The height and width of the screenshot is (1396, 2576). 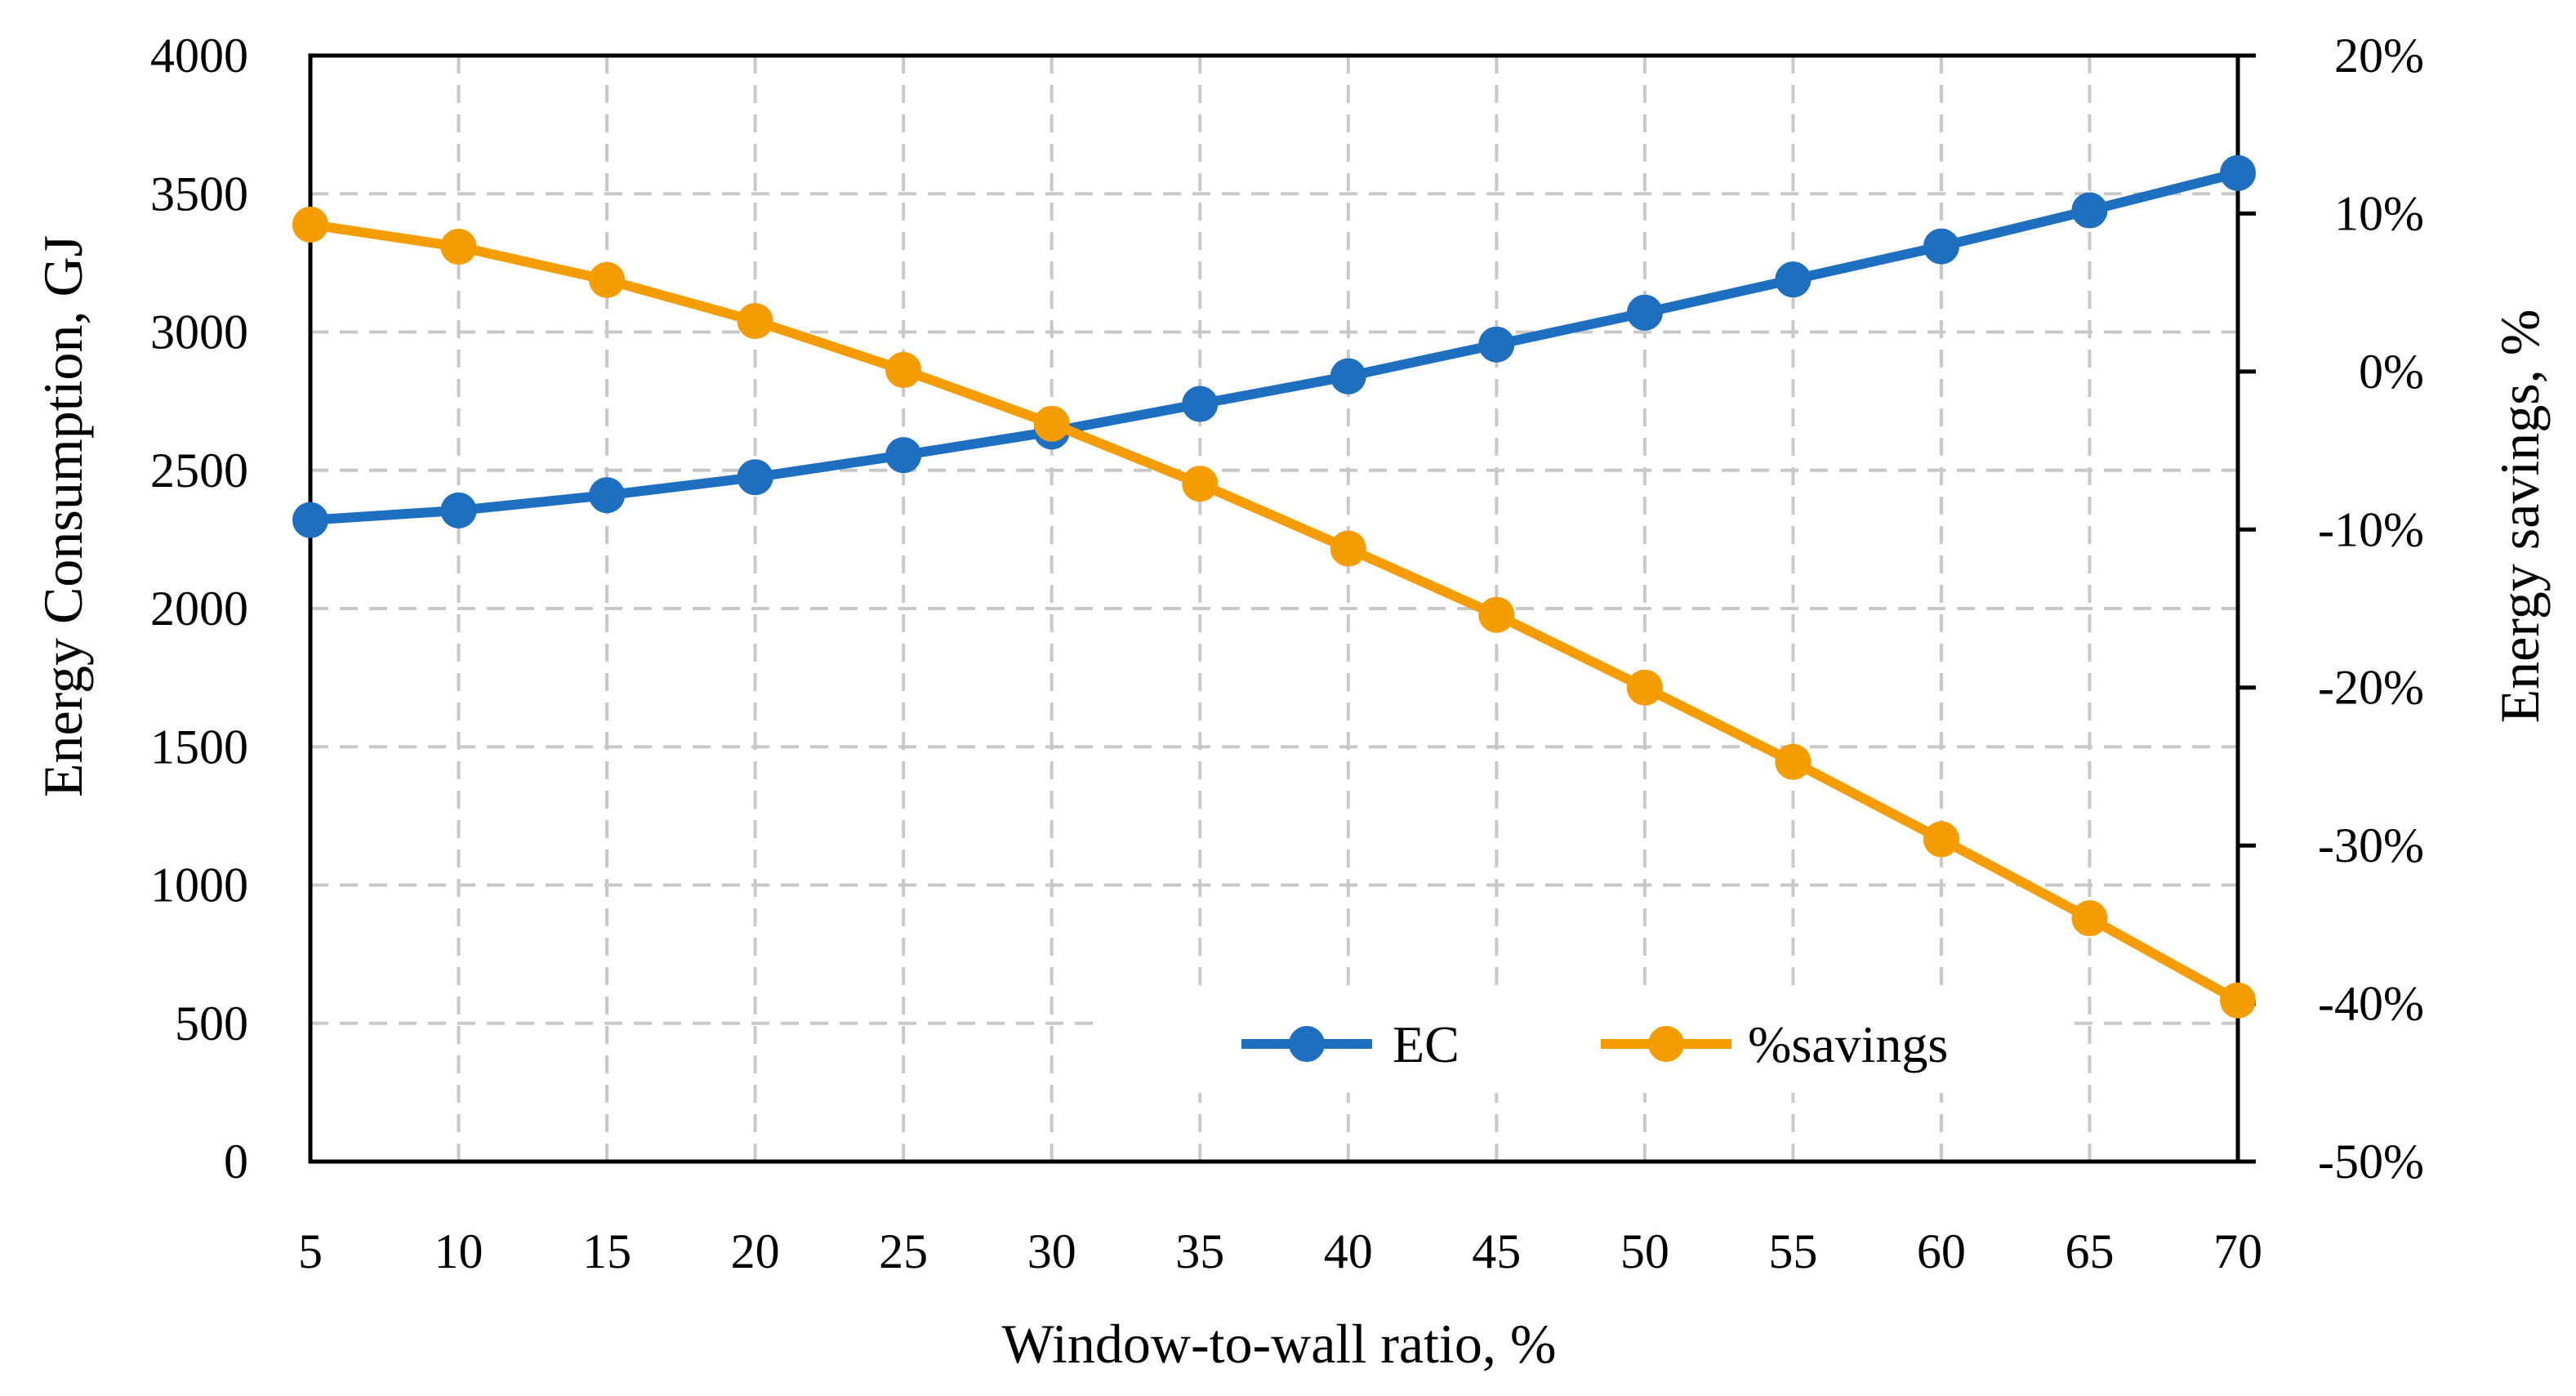 I want to click on y-tick-label-4000: 4000, so click(x=199, y=56).